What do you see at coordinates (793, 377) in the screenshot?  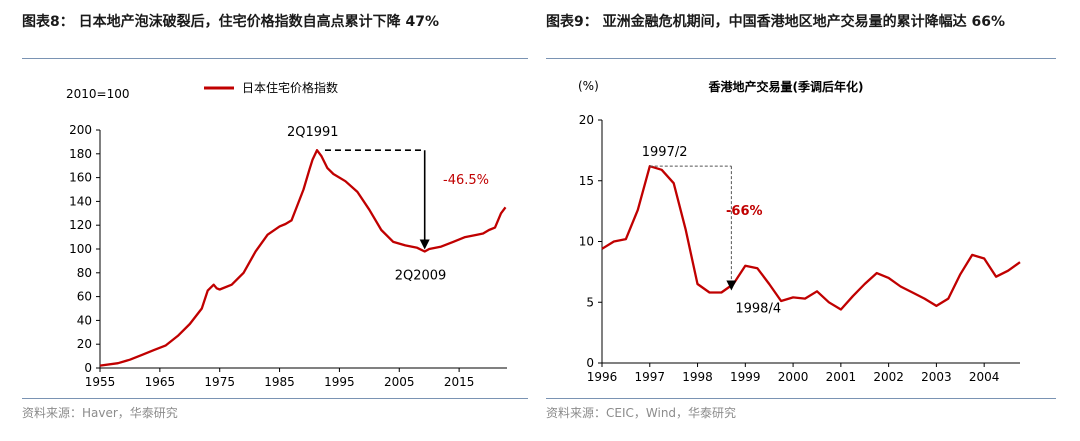 I see `x-tick-label: 2000` at bounding box center [793, 377].